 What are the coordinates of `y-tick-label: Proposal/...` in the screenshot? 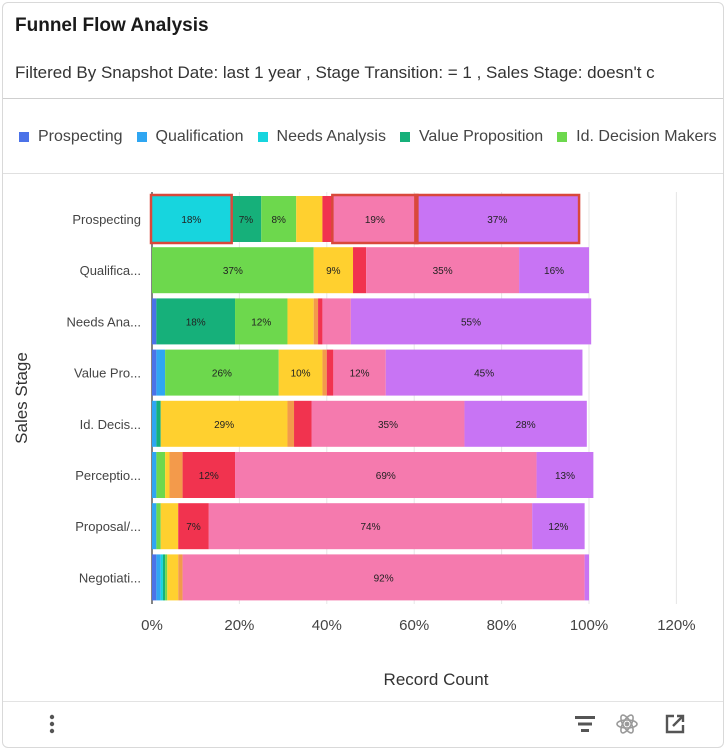 It's located at (108, 526).